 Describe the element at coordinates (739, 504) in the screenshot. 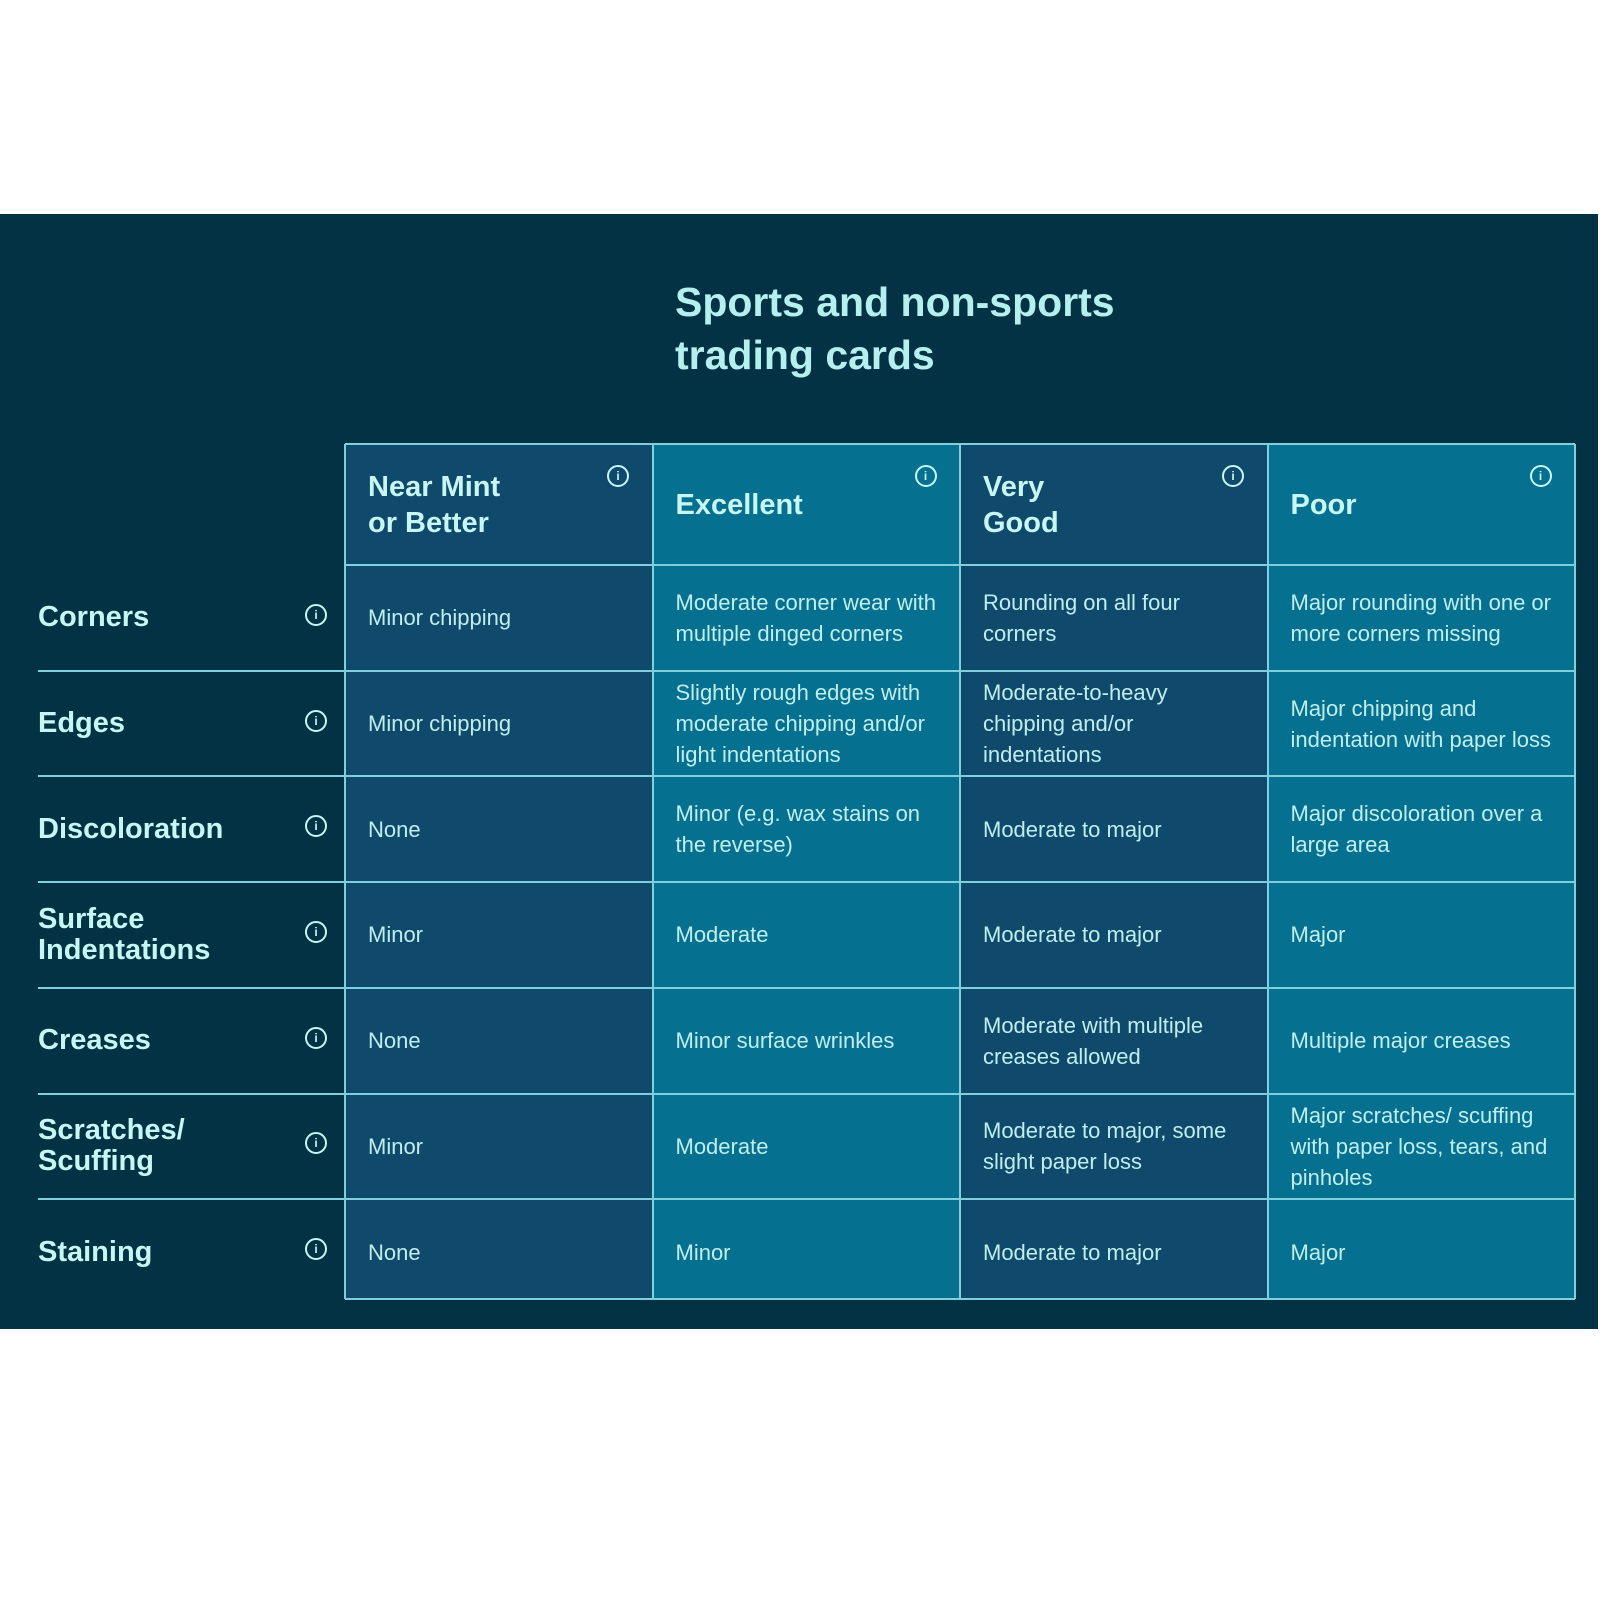

I see `column-header-label: Excellent` at that location.